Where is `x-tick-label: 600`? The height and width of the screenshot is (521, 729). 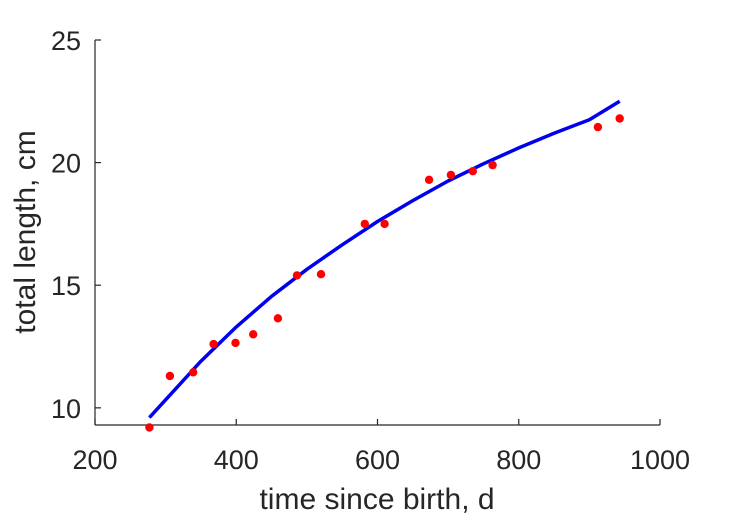 x-tick-label: 600 is located at coordinates (377, 460).